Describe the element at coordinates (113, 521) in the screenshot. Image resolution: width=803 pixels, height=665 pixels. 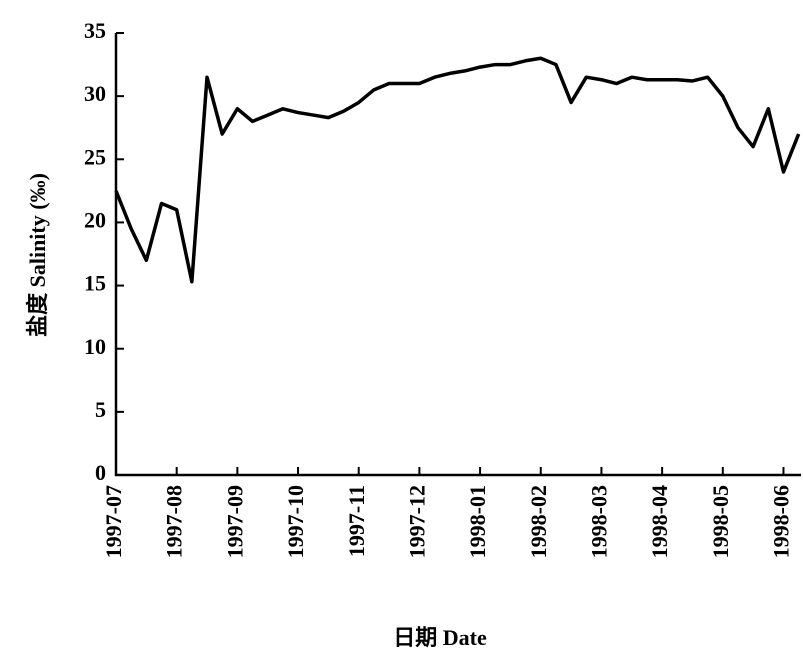
I see `x-tick-label: 1997-07` at that location.